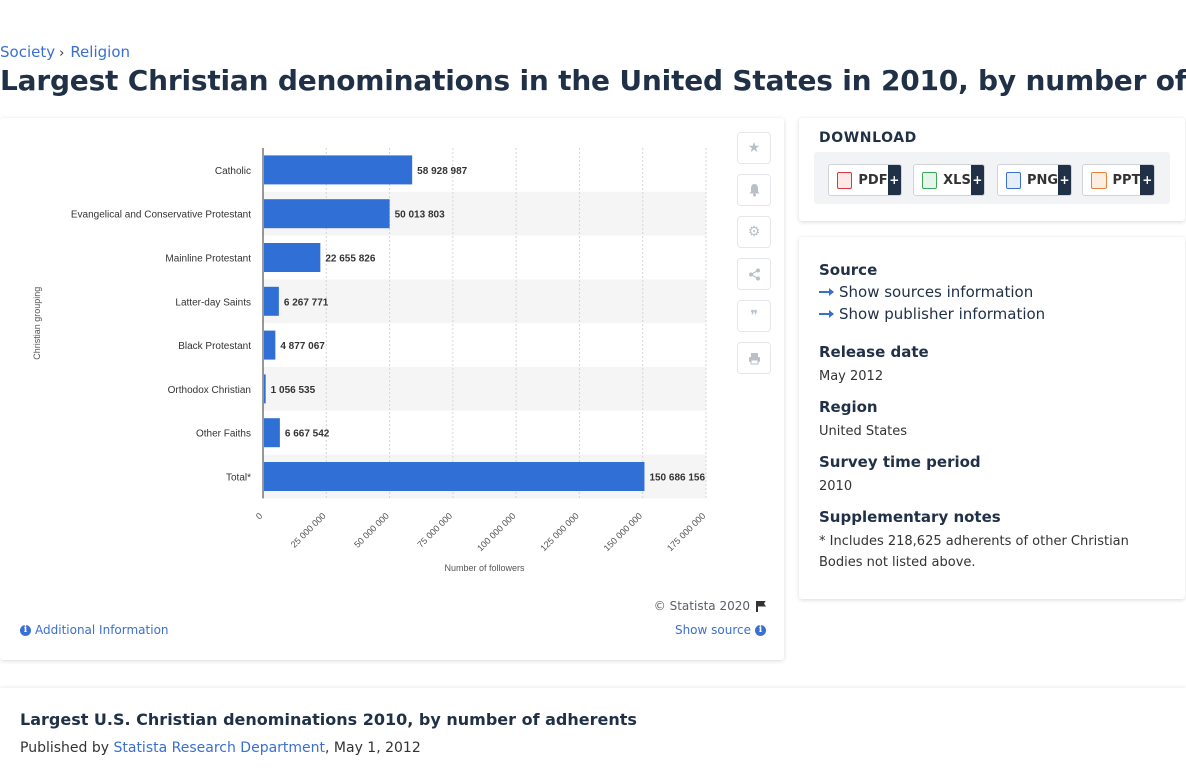  What do you see at coordinates (868, 138) in the screenshot?
I see `download-heading: DOWNLOAD` at bounding box center [868, 138].